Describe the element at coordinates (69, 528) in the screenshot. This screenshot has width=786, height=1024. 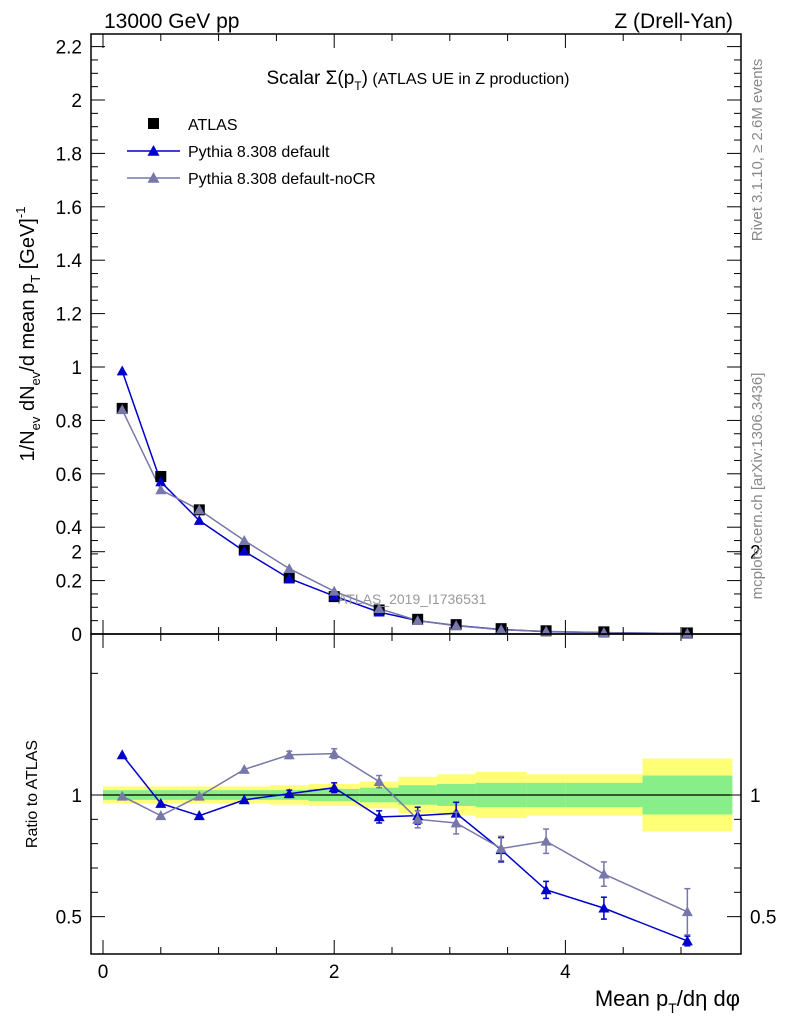
I see `main-ytick-label: 0.4` at that location.